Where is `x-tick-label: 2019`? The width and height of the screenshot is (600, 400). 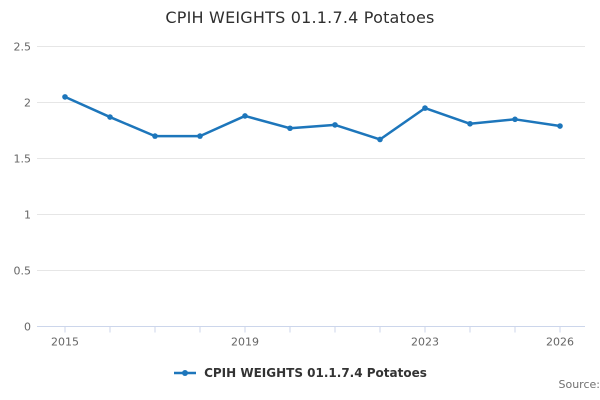
x-tick-label: 2019 is located at coordinates (245, 342).